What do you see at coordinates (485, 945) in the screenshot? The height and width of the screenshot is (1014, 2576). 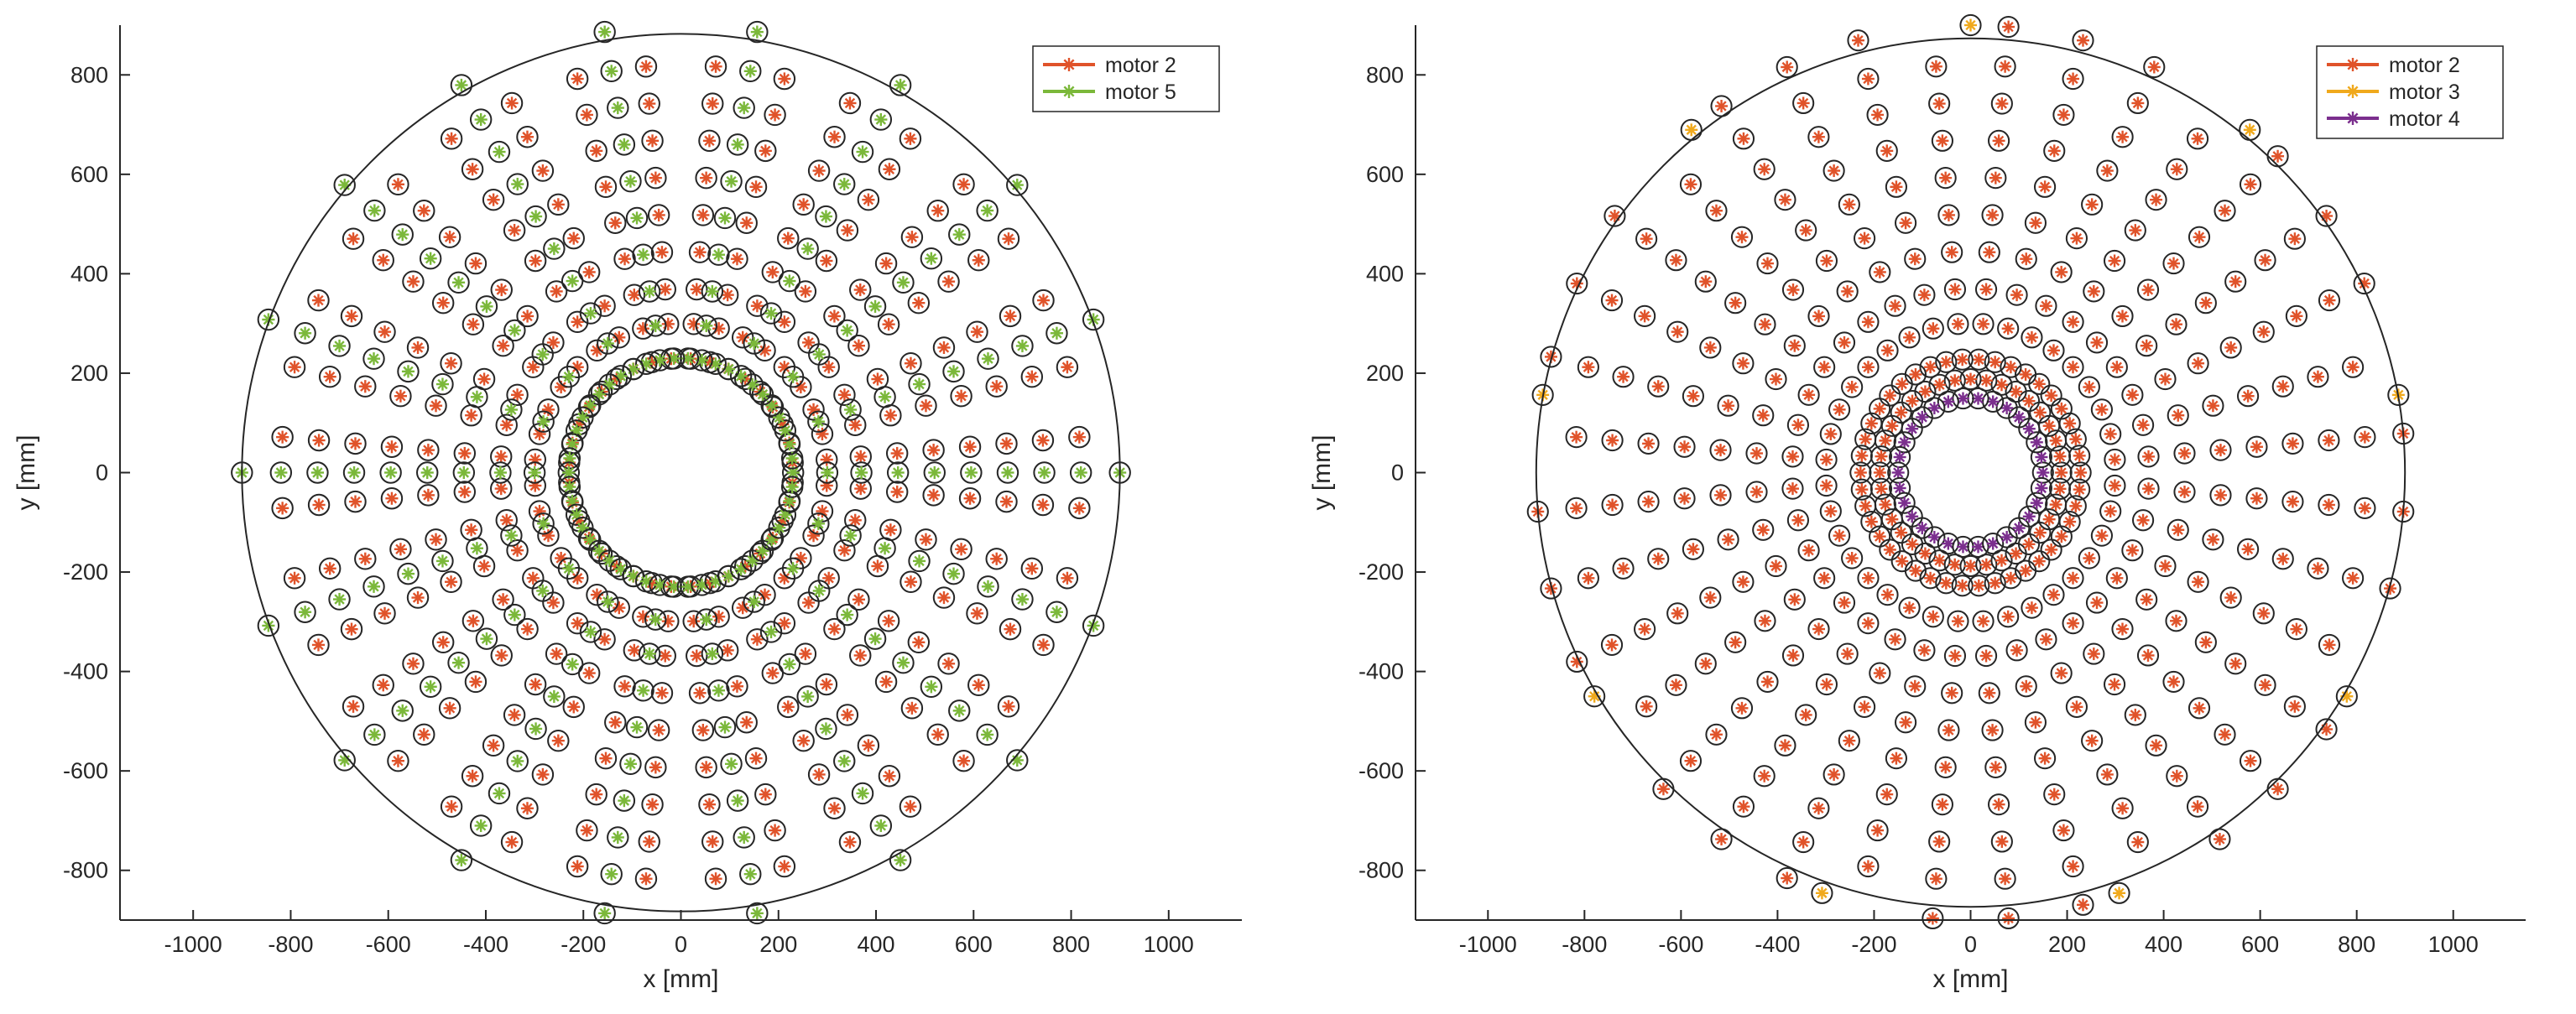 I see `left-x-tick-label: -400` at bounding box center [485, 945].